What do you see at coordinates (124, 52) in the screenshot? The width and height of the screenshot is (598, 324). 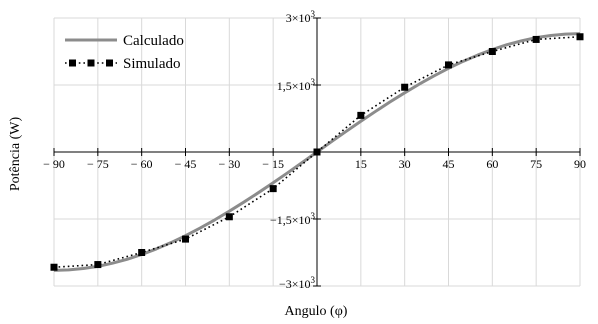 I see `legend: Calculado Simulado` at bounding box center [124, 52].